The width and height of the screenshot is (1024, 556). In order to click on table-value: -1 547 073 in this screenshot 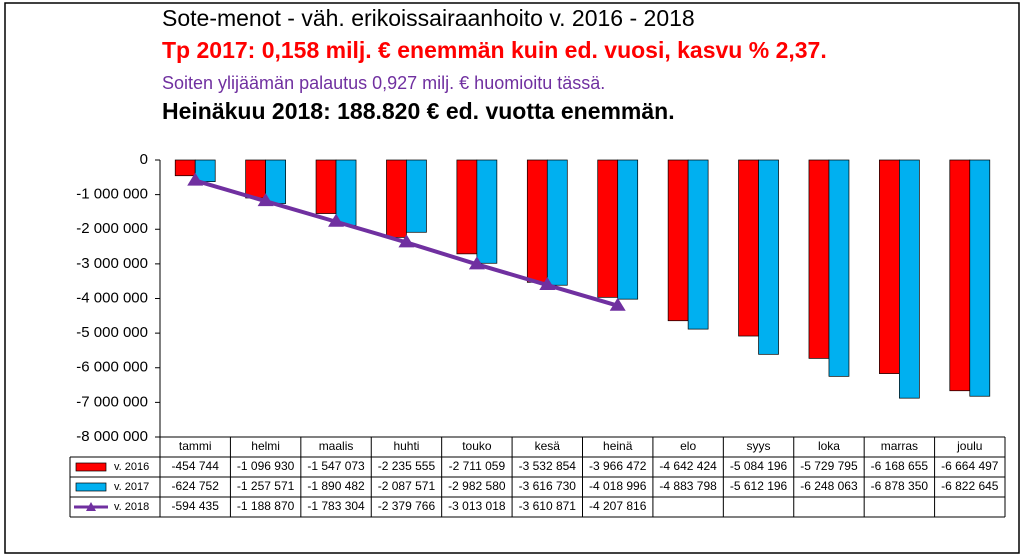, I will do `click(336, 466)`.